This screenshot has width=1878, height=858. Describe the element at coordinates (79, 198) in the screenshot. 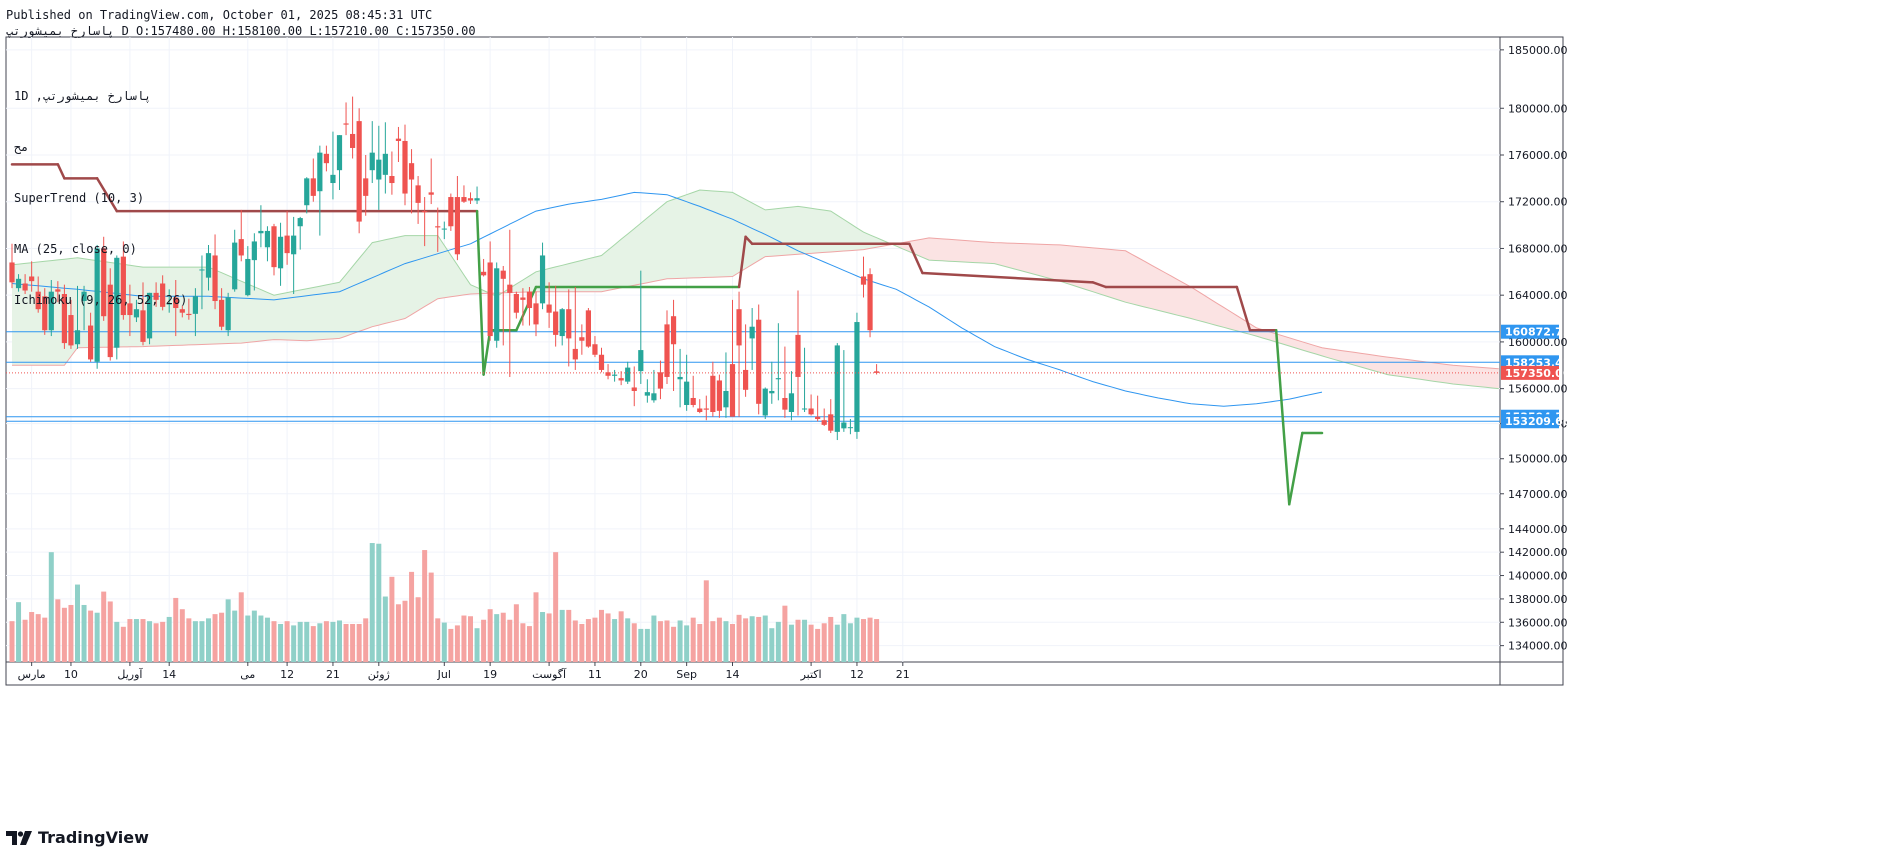

I see `legend-supertrend: SuperTrend (10, 3)` at that location.